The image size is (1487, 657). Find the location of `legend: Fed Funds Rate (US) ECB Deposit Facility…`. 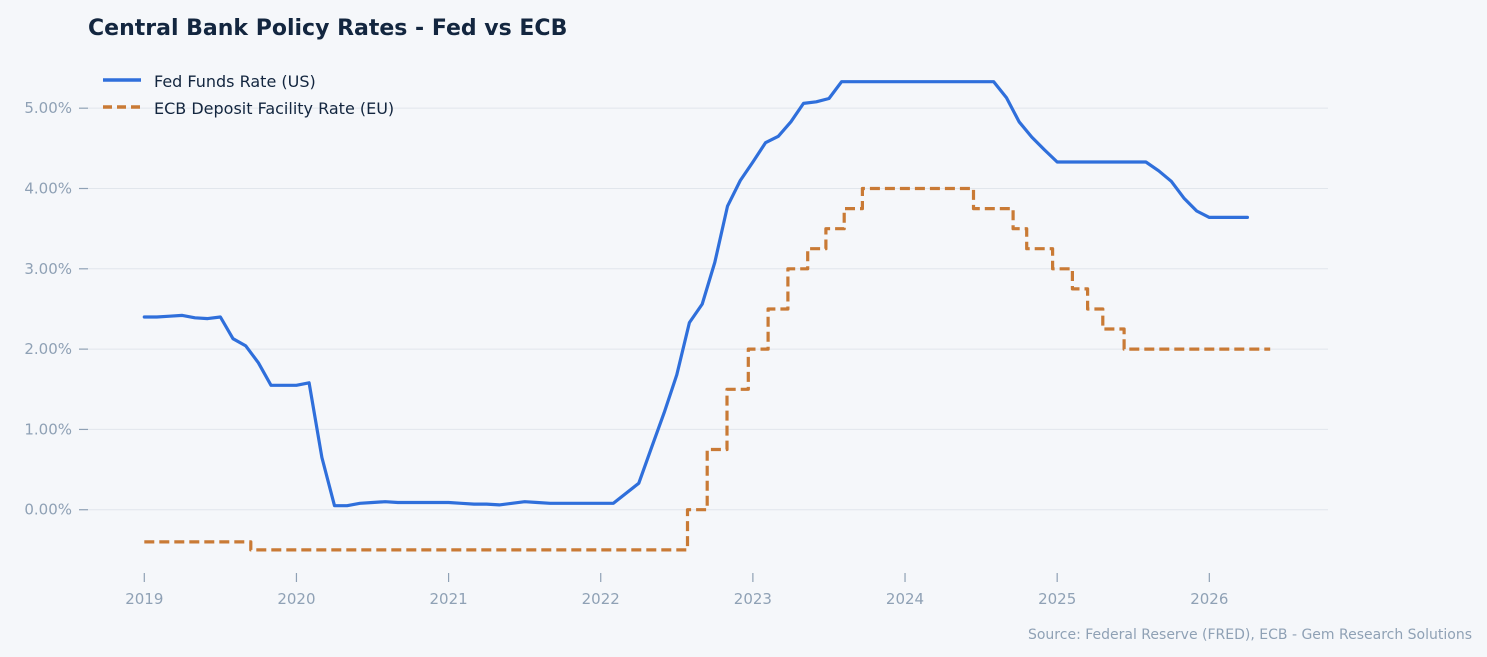

legend: Fed Funds Rate (US) ECB Deposit Facility… is located at coordinates (248, 95).